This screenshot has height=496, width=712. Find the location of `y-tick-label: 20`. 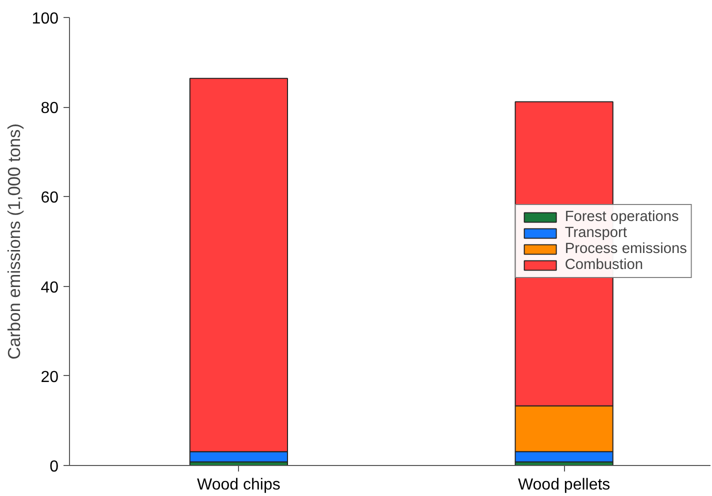

y-tick-label: 20 is located at coordinates (49, 377).